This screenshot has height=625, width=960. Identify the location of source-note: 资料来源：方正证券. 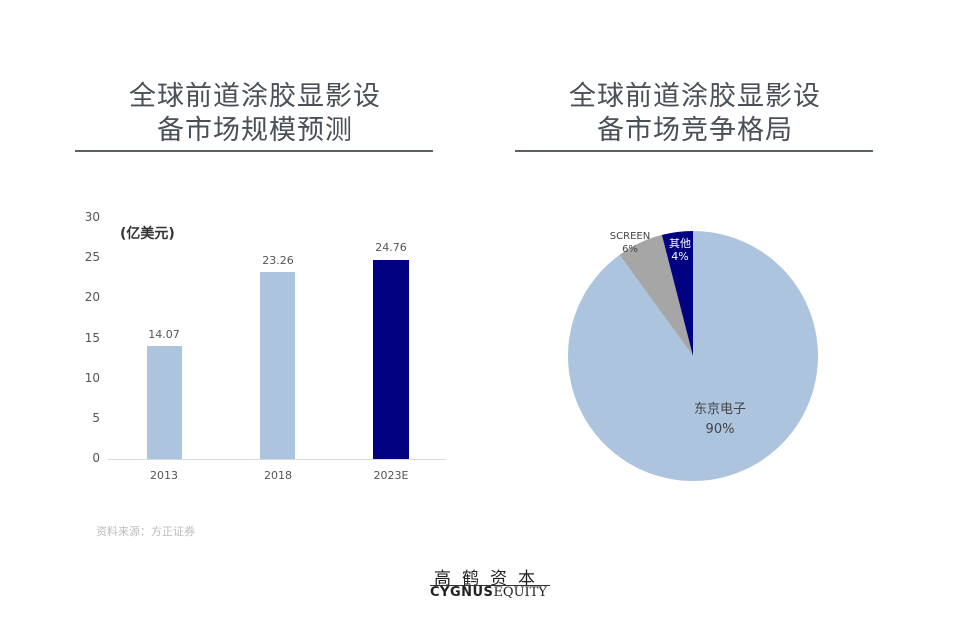
(145, 531).